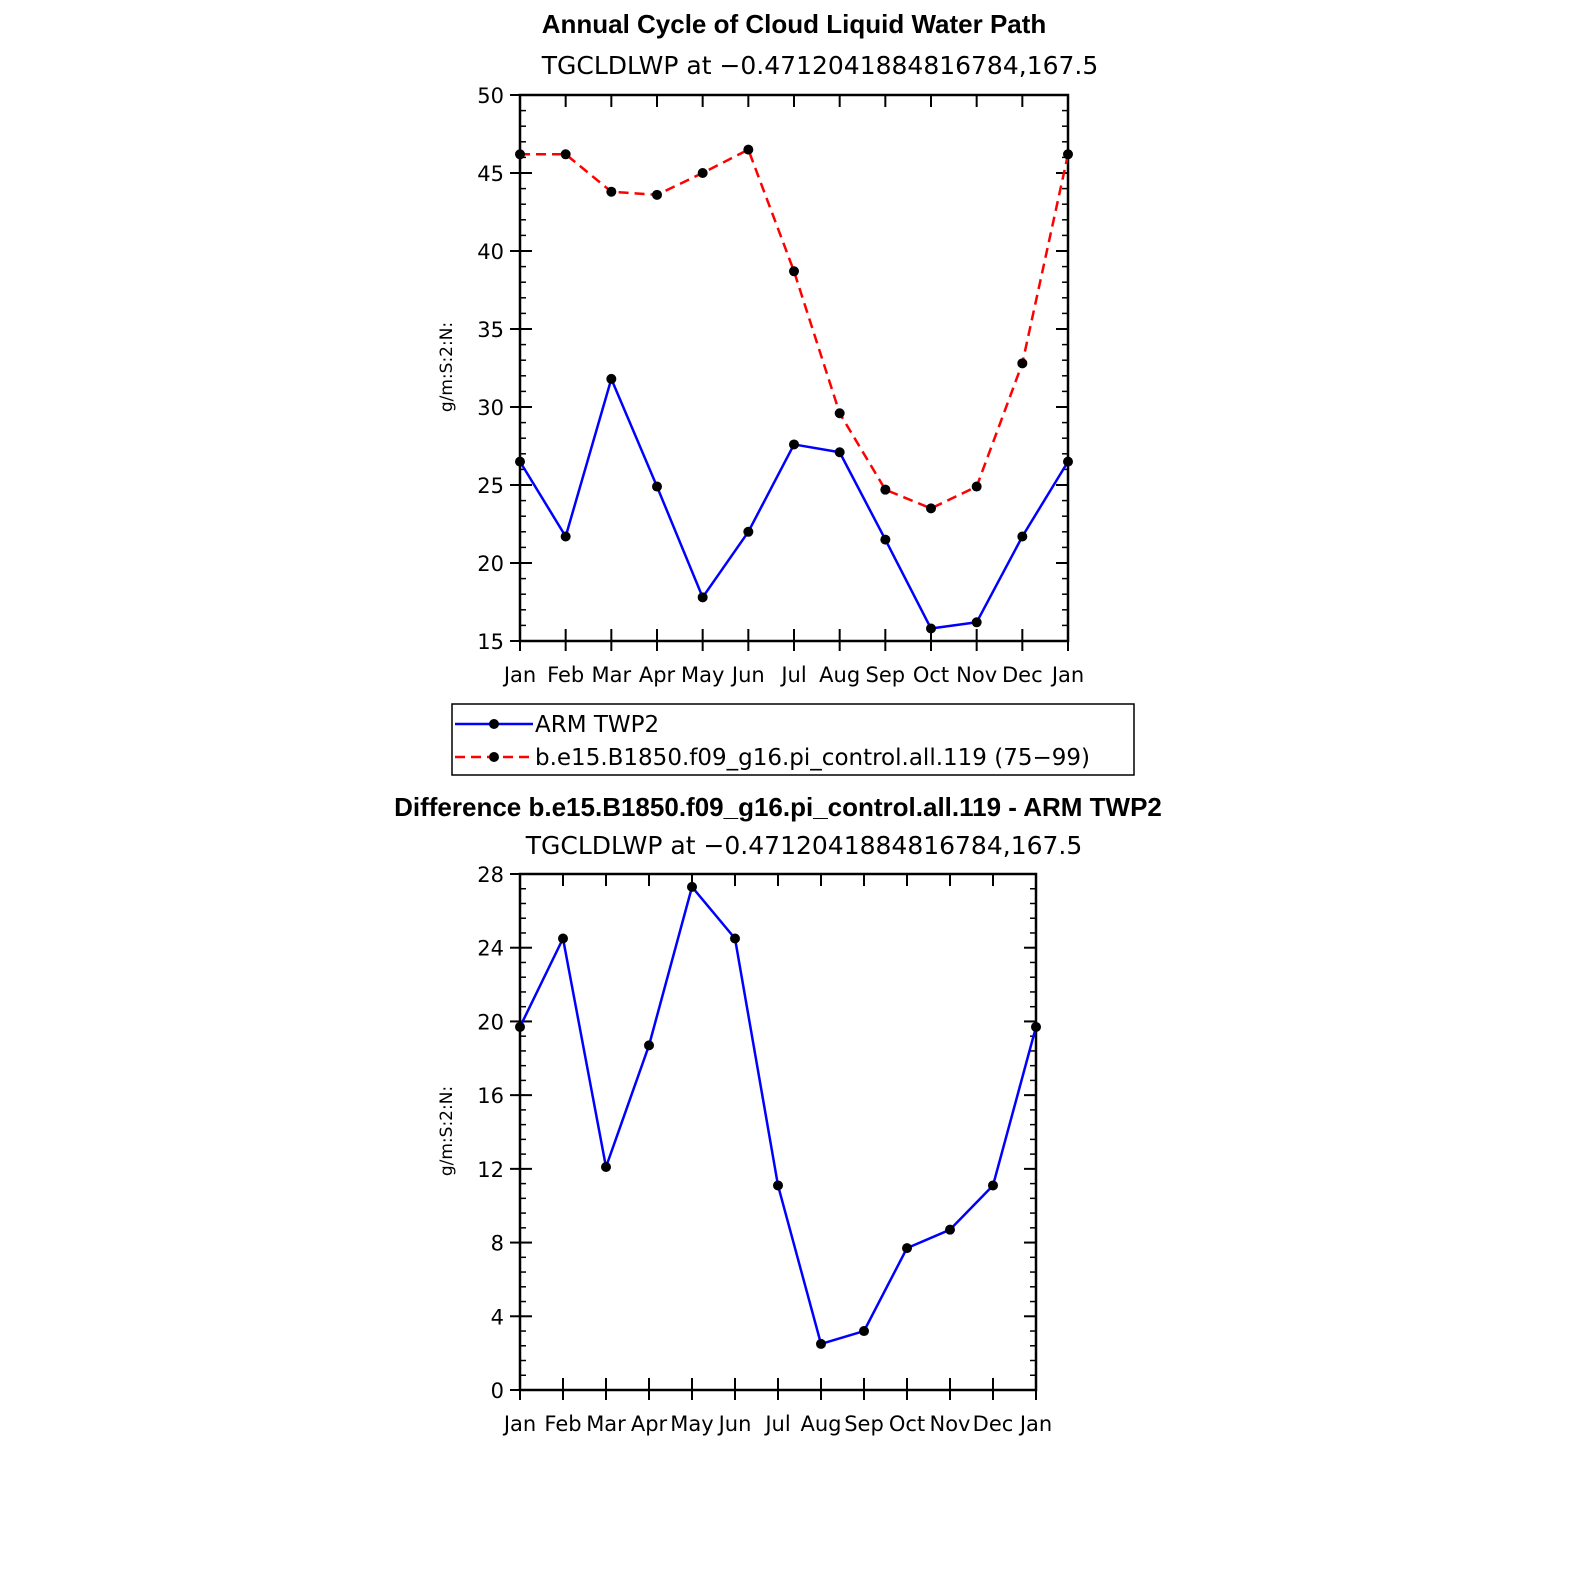 This screenshot has width=1574, height=1574. What do you see at coordinates (497, 1391) in the screenshot?
I see `y-tick-label: 0` at bounding box center [497, 1391].